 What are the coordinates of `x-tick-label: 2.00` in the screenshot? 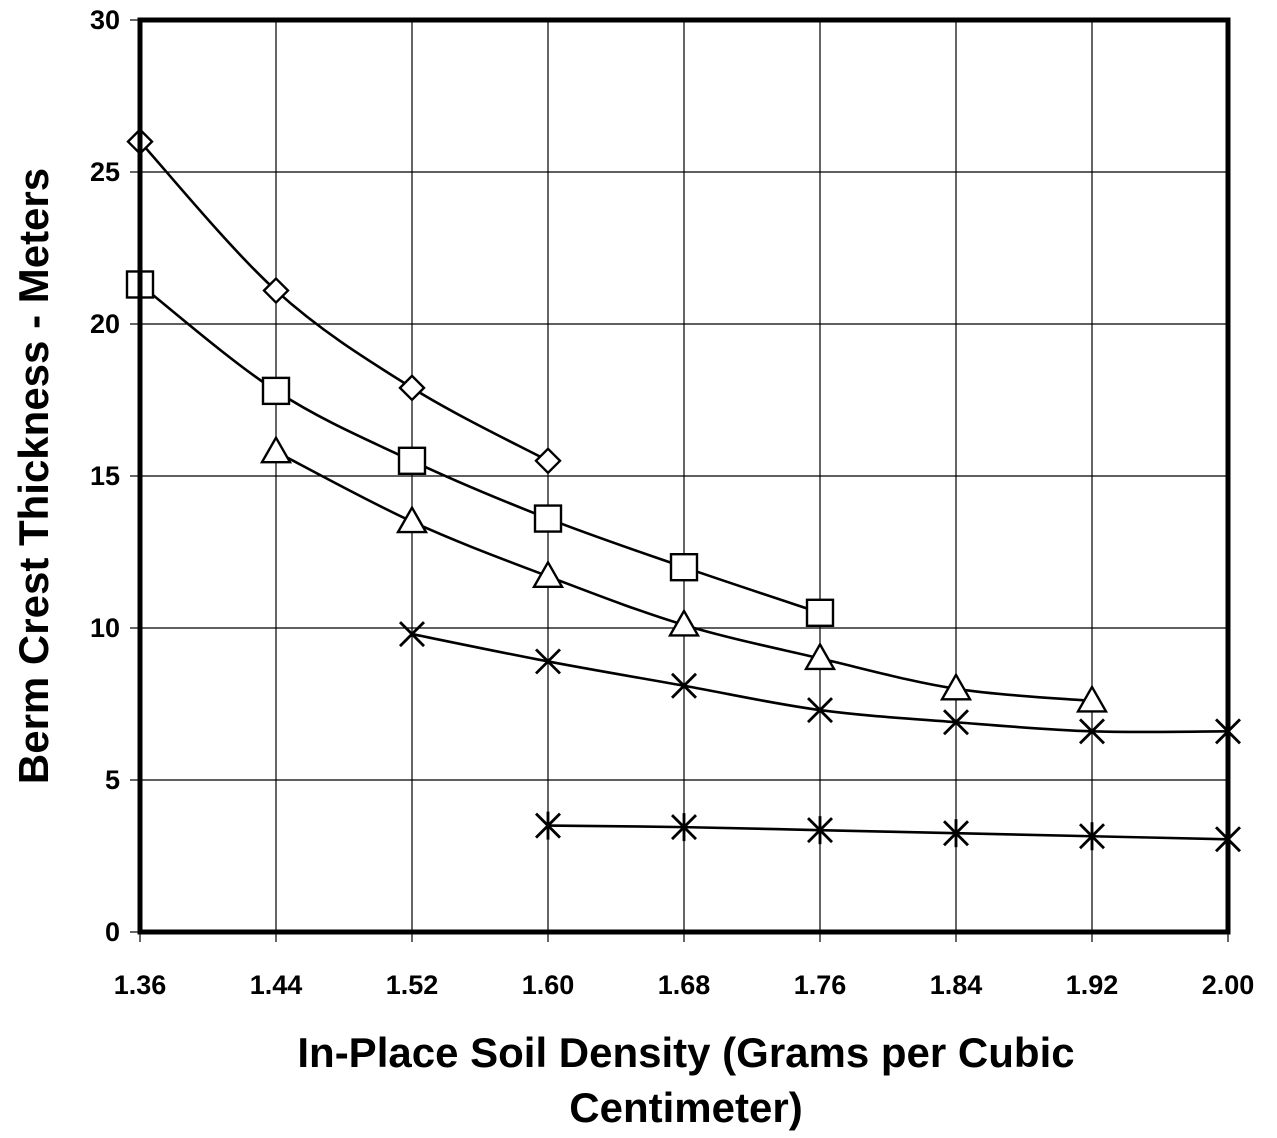 It's located at (1228, 985).